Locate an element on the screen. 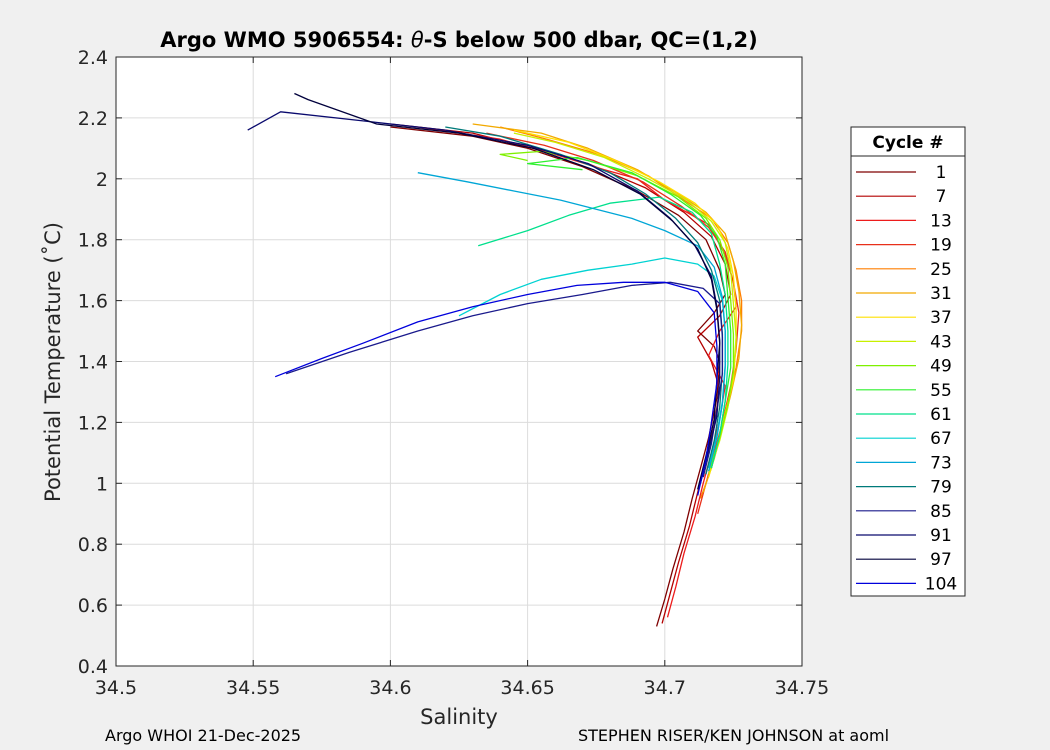 The image size is (1050, 750). legend-label-79: 79 is located at coordinates (941, 488).